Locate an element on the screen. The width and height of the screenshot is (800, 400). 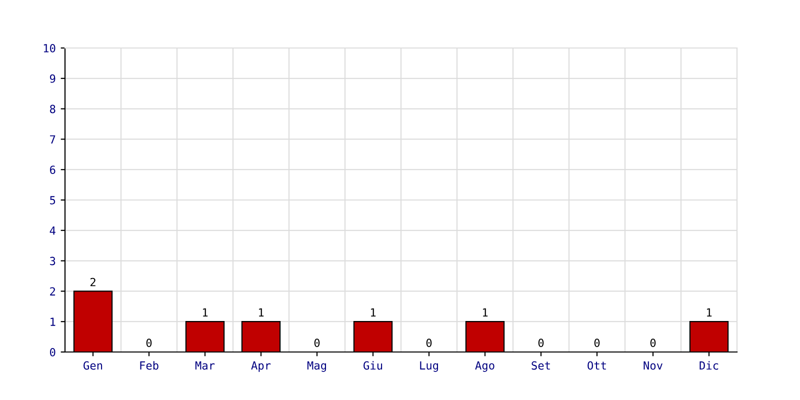
x-tick-label: Nov is located at coordinates (653, 365).